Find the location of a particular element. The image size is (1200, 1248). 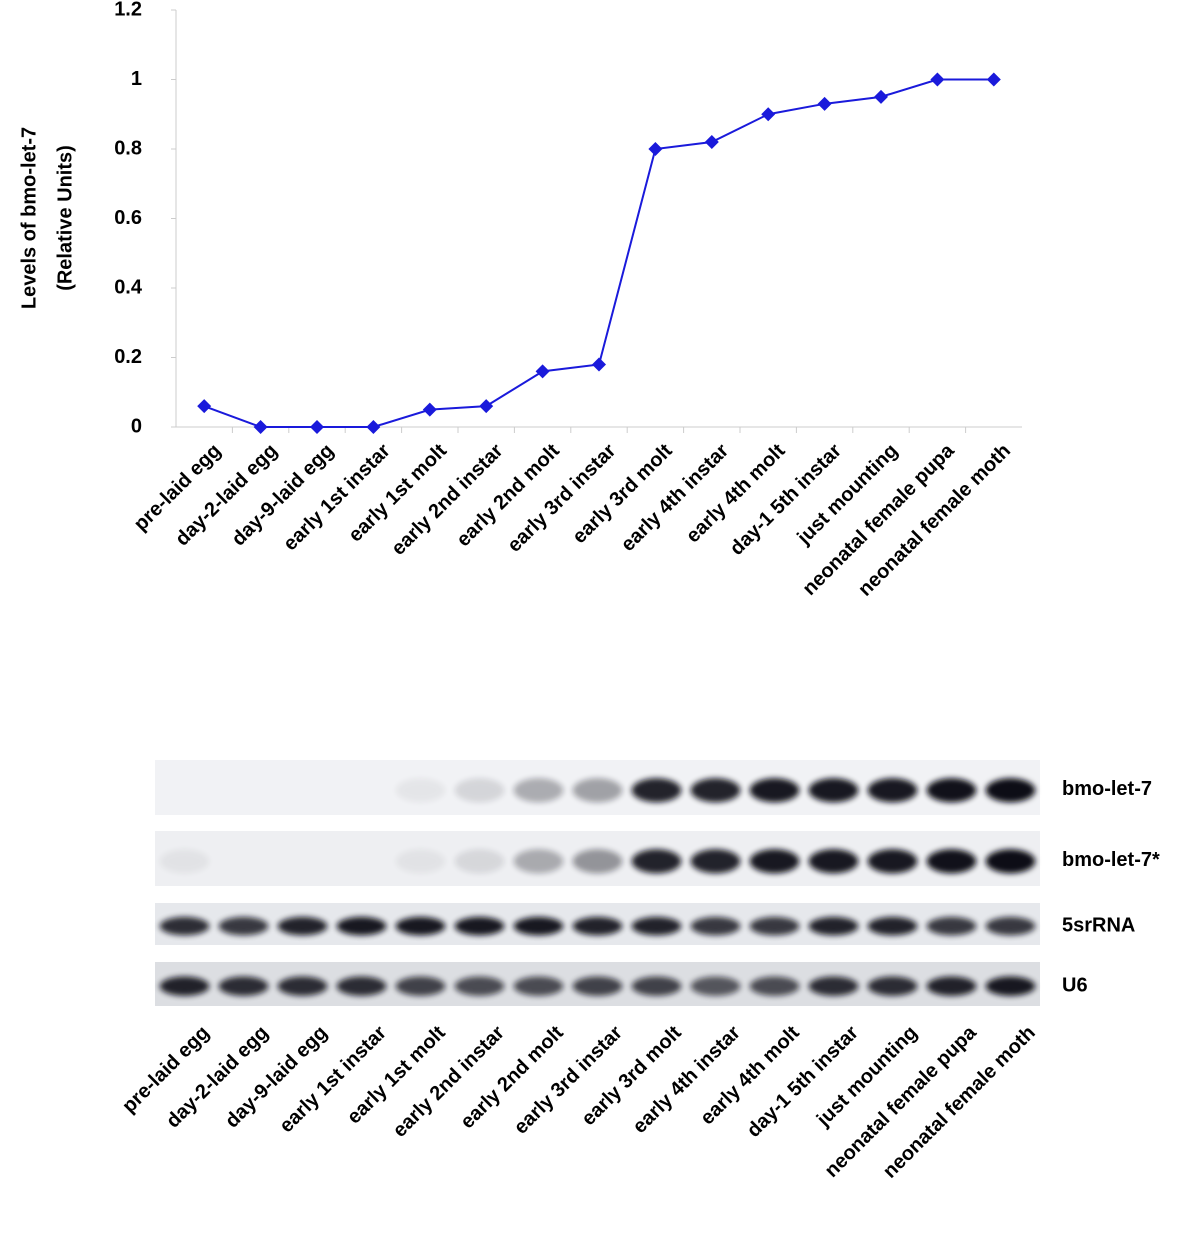

y-tick-label: 0.6 is located at coordinates (128, 218).